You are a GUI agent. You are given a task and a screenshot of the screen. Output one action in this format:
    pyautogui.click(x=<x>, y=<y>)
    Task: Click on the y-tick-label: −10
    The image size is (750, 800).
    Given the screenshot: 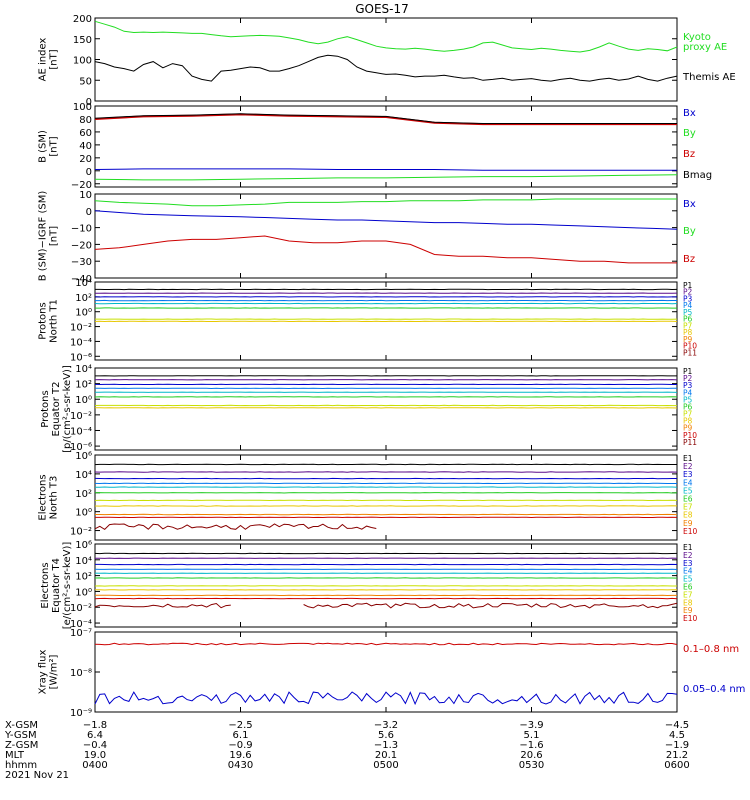 What is the action you would take?
    pyautogui.click(x=81, y=229)
    